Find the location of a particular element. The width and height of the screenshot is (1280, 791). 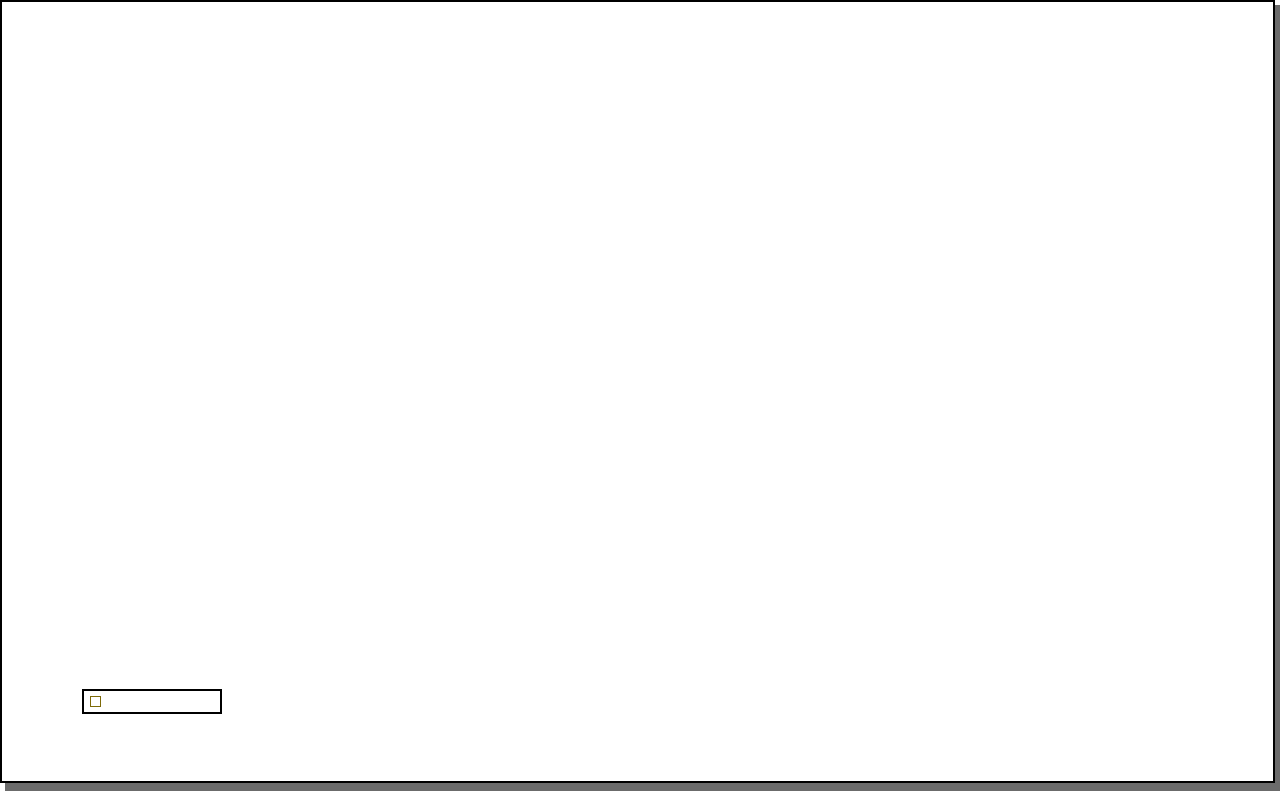

legend-swatch-icon is located at coordinates (95, 701).